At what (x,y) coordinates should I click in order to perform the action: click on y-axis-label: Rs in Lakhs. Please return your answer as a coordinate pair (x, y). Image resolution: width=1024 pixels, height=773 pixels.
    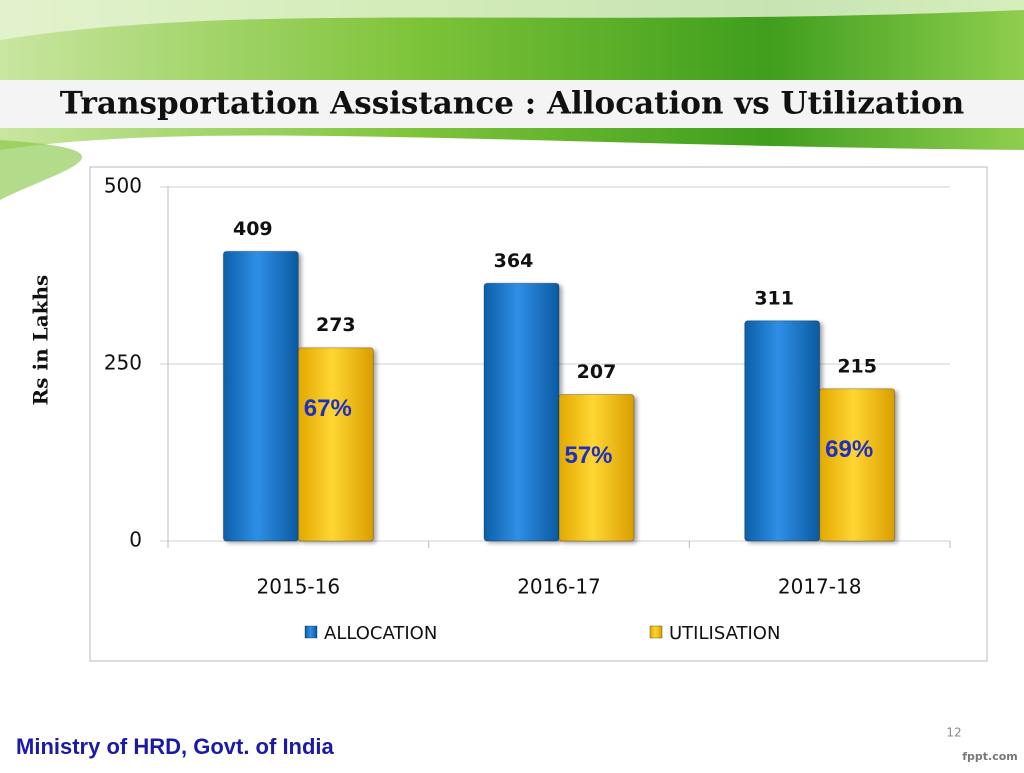
    Looking at the image, I should click on (41, 340).